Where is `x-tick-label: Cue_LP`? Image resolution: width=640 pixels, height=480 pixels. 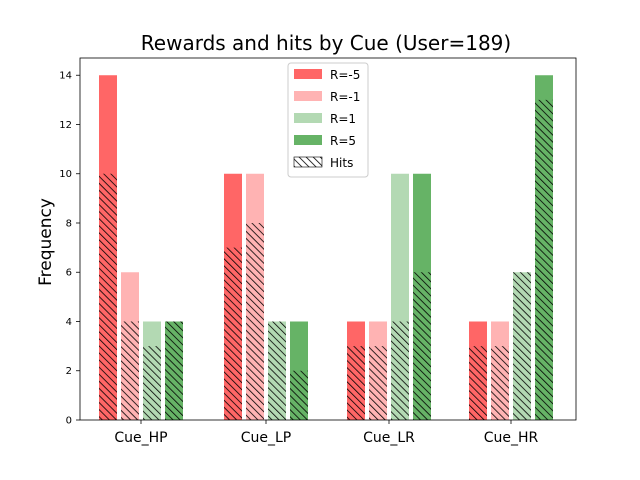
x-tick-label: Cue_LP is located at coordinates (266, 438).